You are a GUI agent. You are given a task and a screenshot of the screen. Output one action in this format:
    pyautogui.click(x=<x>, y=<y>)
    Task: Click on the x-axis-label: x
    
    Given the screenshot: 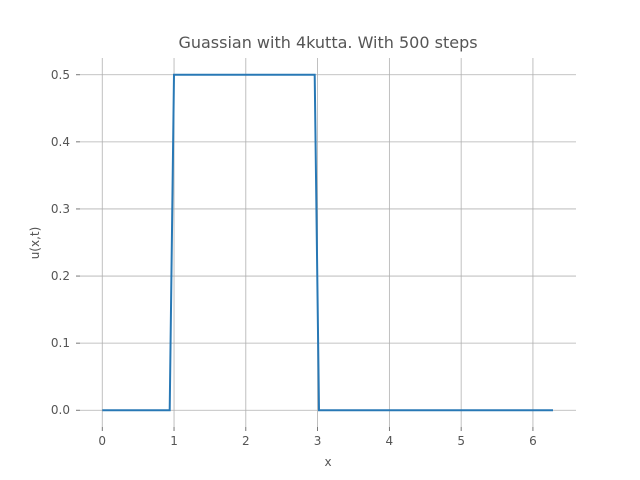 What is the action you would take?
    pyautogui.click(x=327, y=462)
    